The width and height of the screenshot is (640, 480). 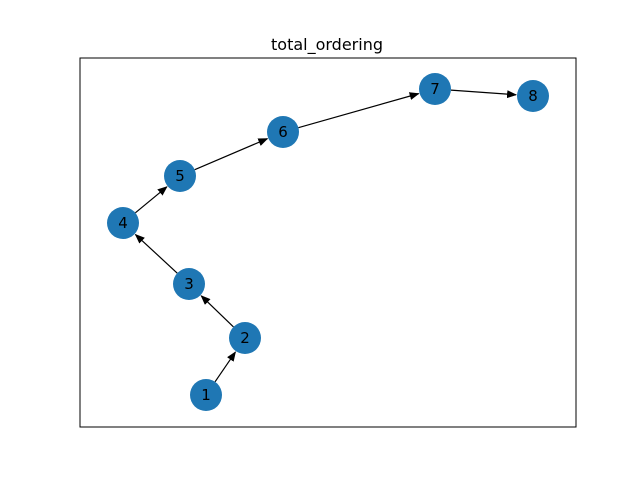 I want to click on node-label: 1, so click(x=206, y=395).